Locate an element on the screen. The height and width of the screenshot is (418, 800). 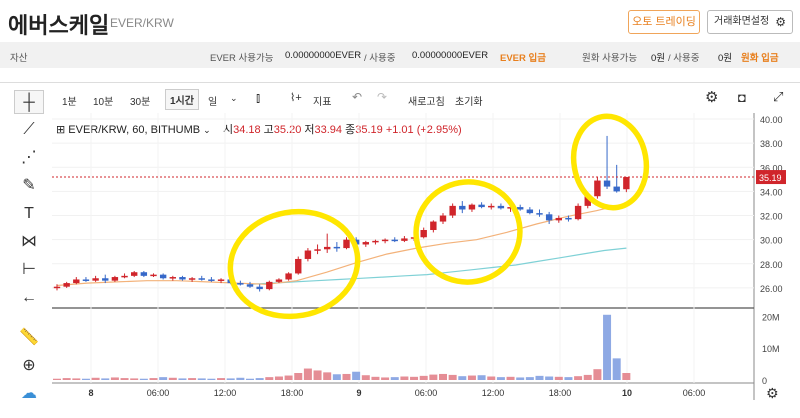
asset-label: 자산 is located at coordinates (19, 58).